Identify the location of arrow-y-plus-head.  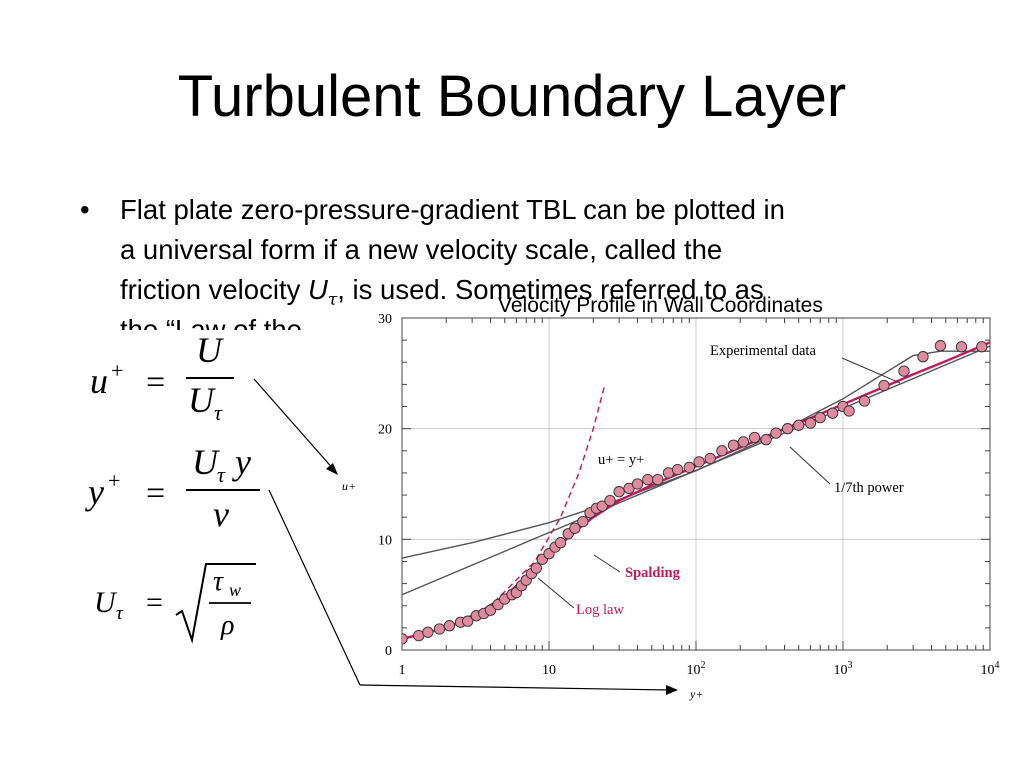
(672, 690).